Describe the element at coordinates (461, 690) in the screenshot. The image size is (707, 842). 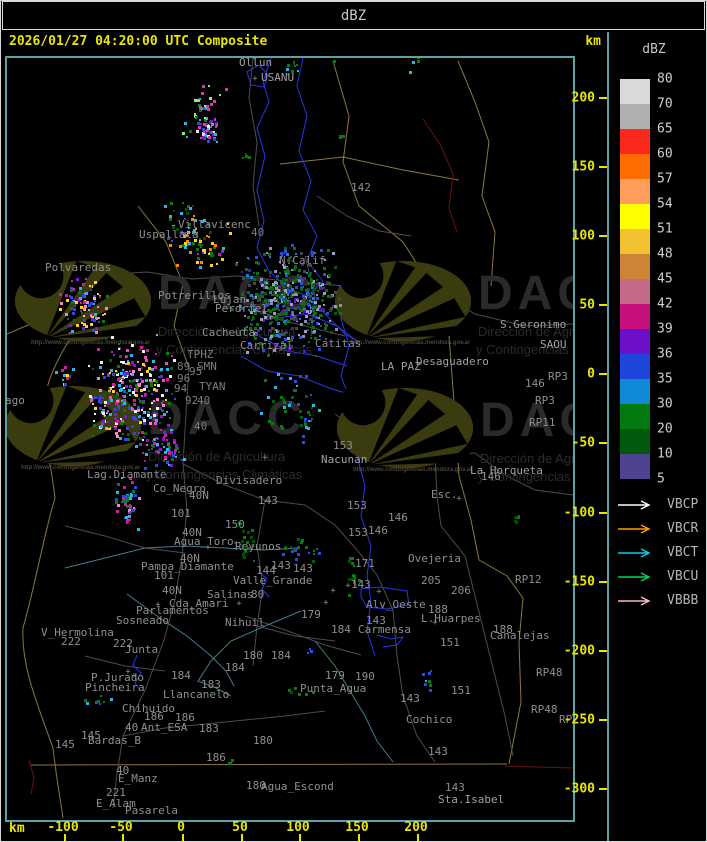
I see `map-label: 151` at that location.